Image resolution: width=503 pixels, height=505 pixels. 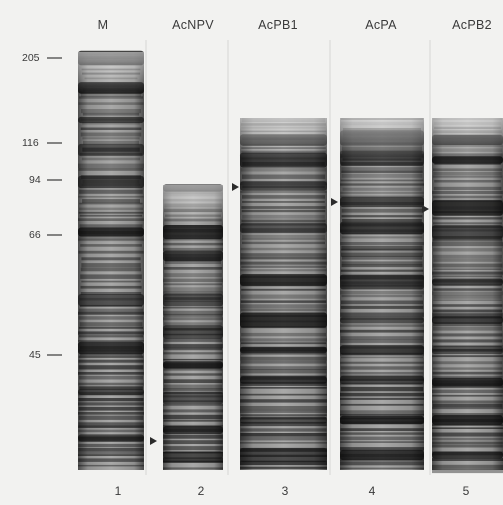 I want to click on lane-label-acpa: AcPA, so click(x=381, y=25).